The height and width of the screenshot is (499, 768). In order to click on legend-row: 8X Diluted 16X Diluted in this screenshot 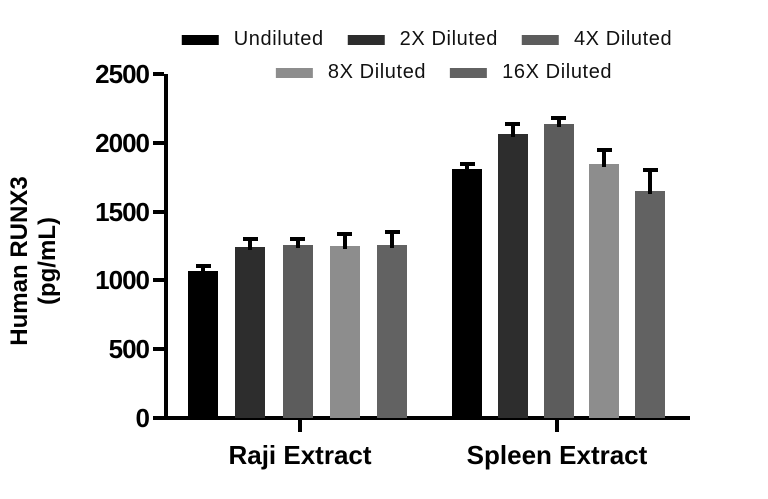, I will do `click(443, 72)`.